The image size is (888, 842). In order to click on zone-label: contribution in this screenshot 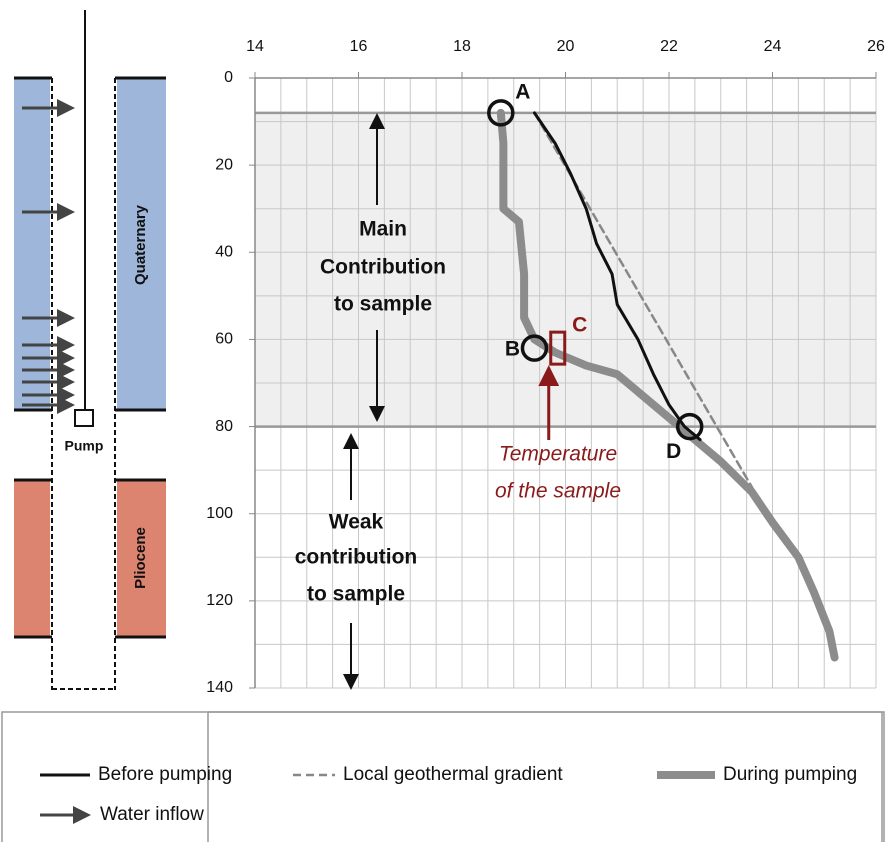, I will do `click(356, 557)`.